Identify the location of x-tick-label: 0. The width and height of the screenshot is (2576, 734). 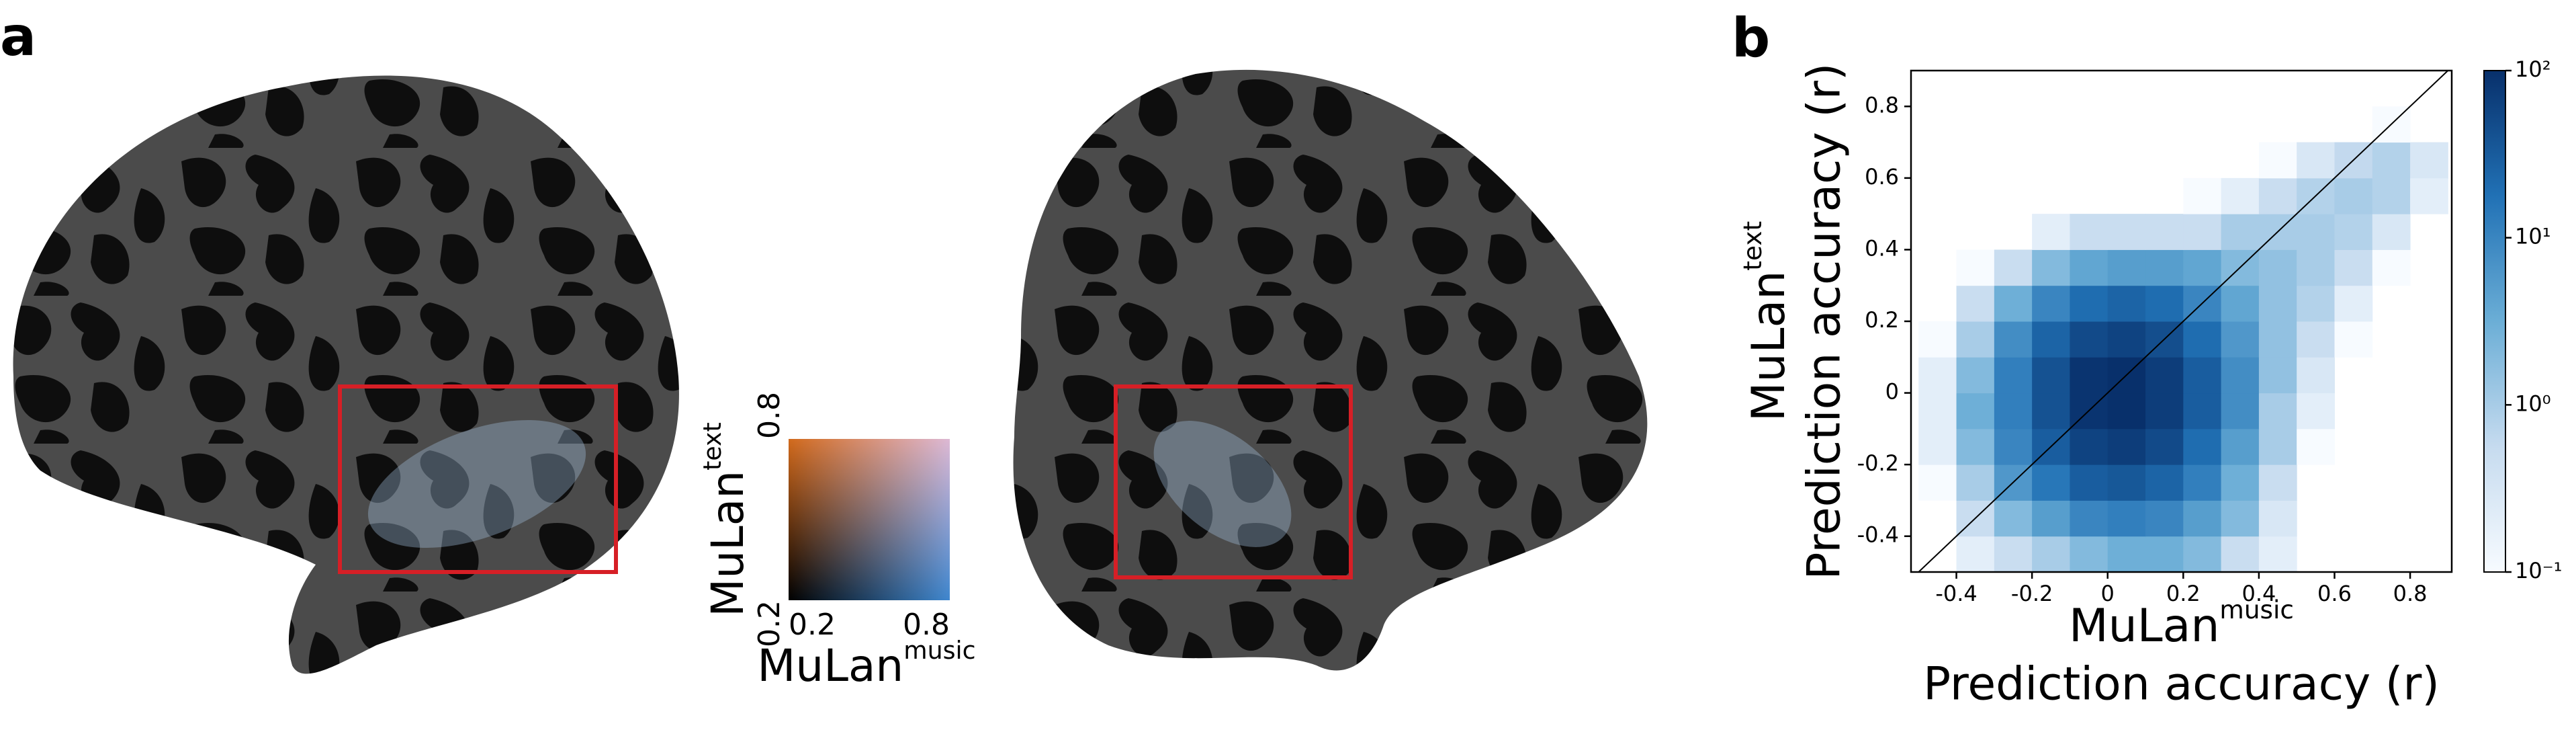
(2108, 594).